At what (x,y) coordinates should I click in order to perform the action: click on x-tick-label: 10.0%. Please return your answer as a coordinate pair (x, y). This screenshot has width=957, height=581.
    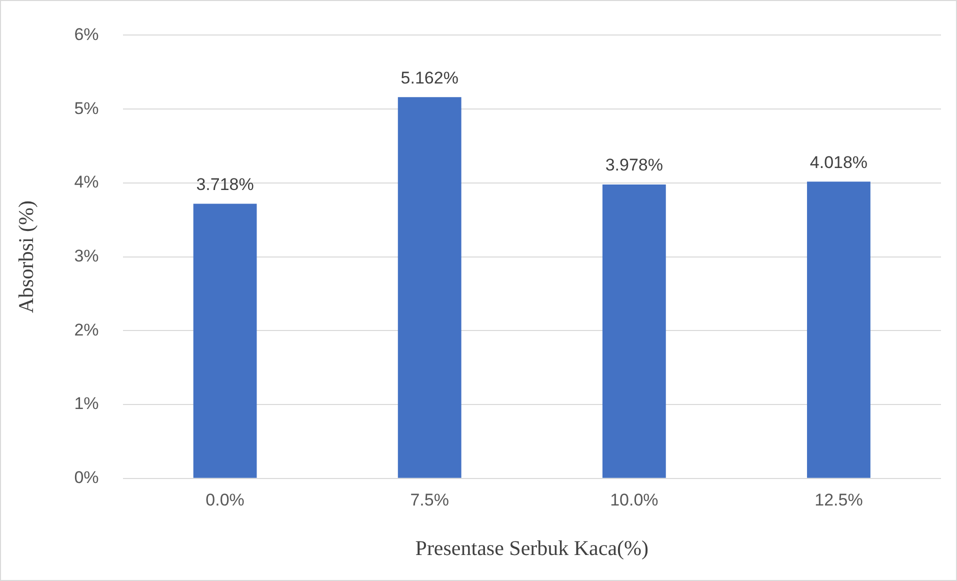
    Looking at the image, I should click on (634, 500).